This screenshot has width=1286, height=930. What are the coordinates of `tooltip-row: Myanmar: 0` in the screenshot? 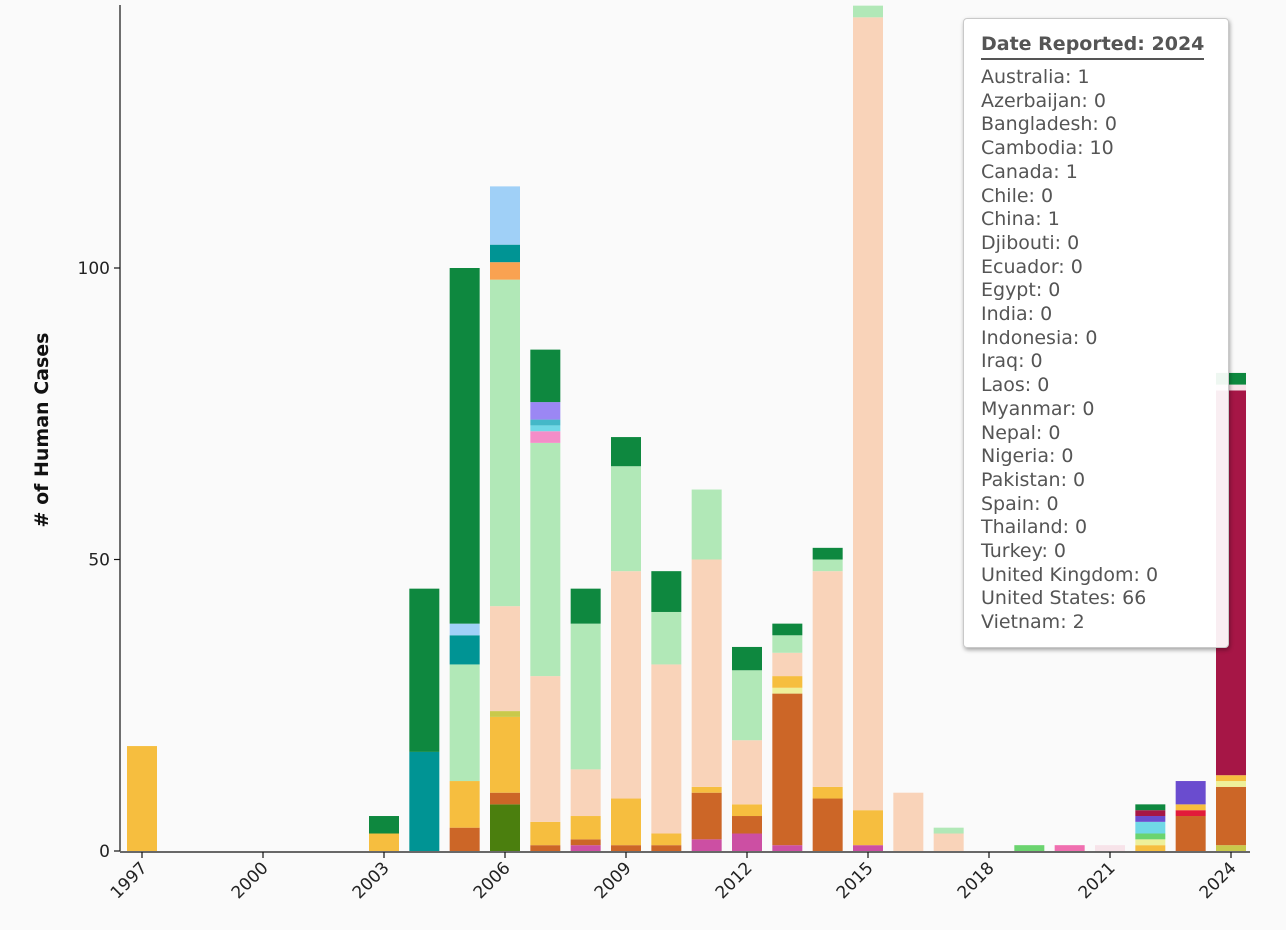 It's located at (1038, 408).